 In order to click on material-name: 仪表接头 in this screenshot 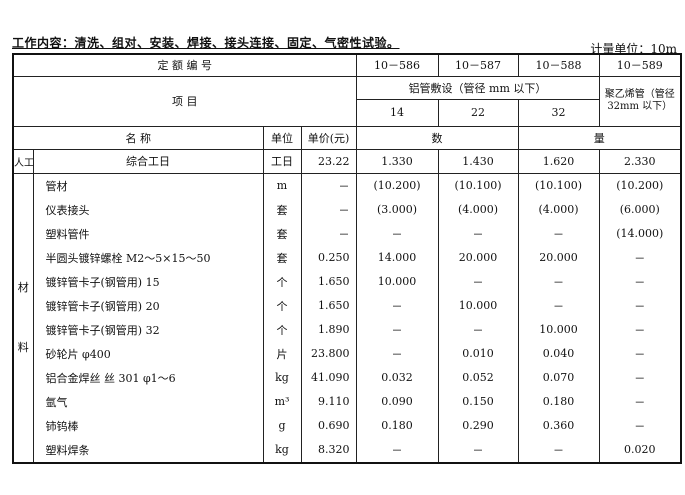, I will do `click(148, 209)`.